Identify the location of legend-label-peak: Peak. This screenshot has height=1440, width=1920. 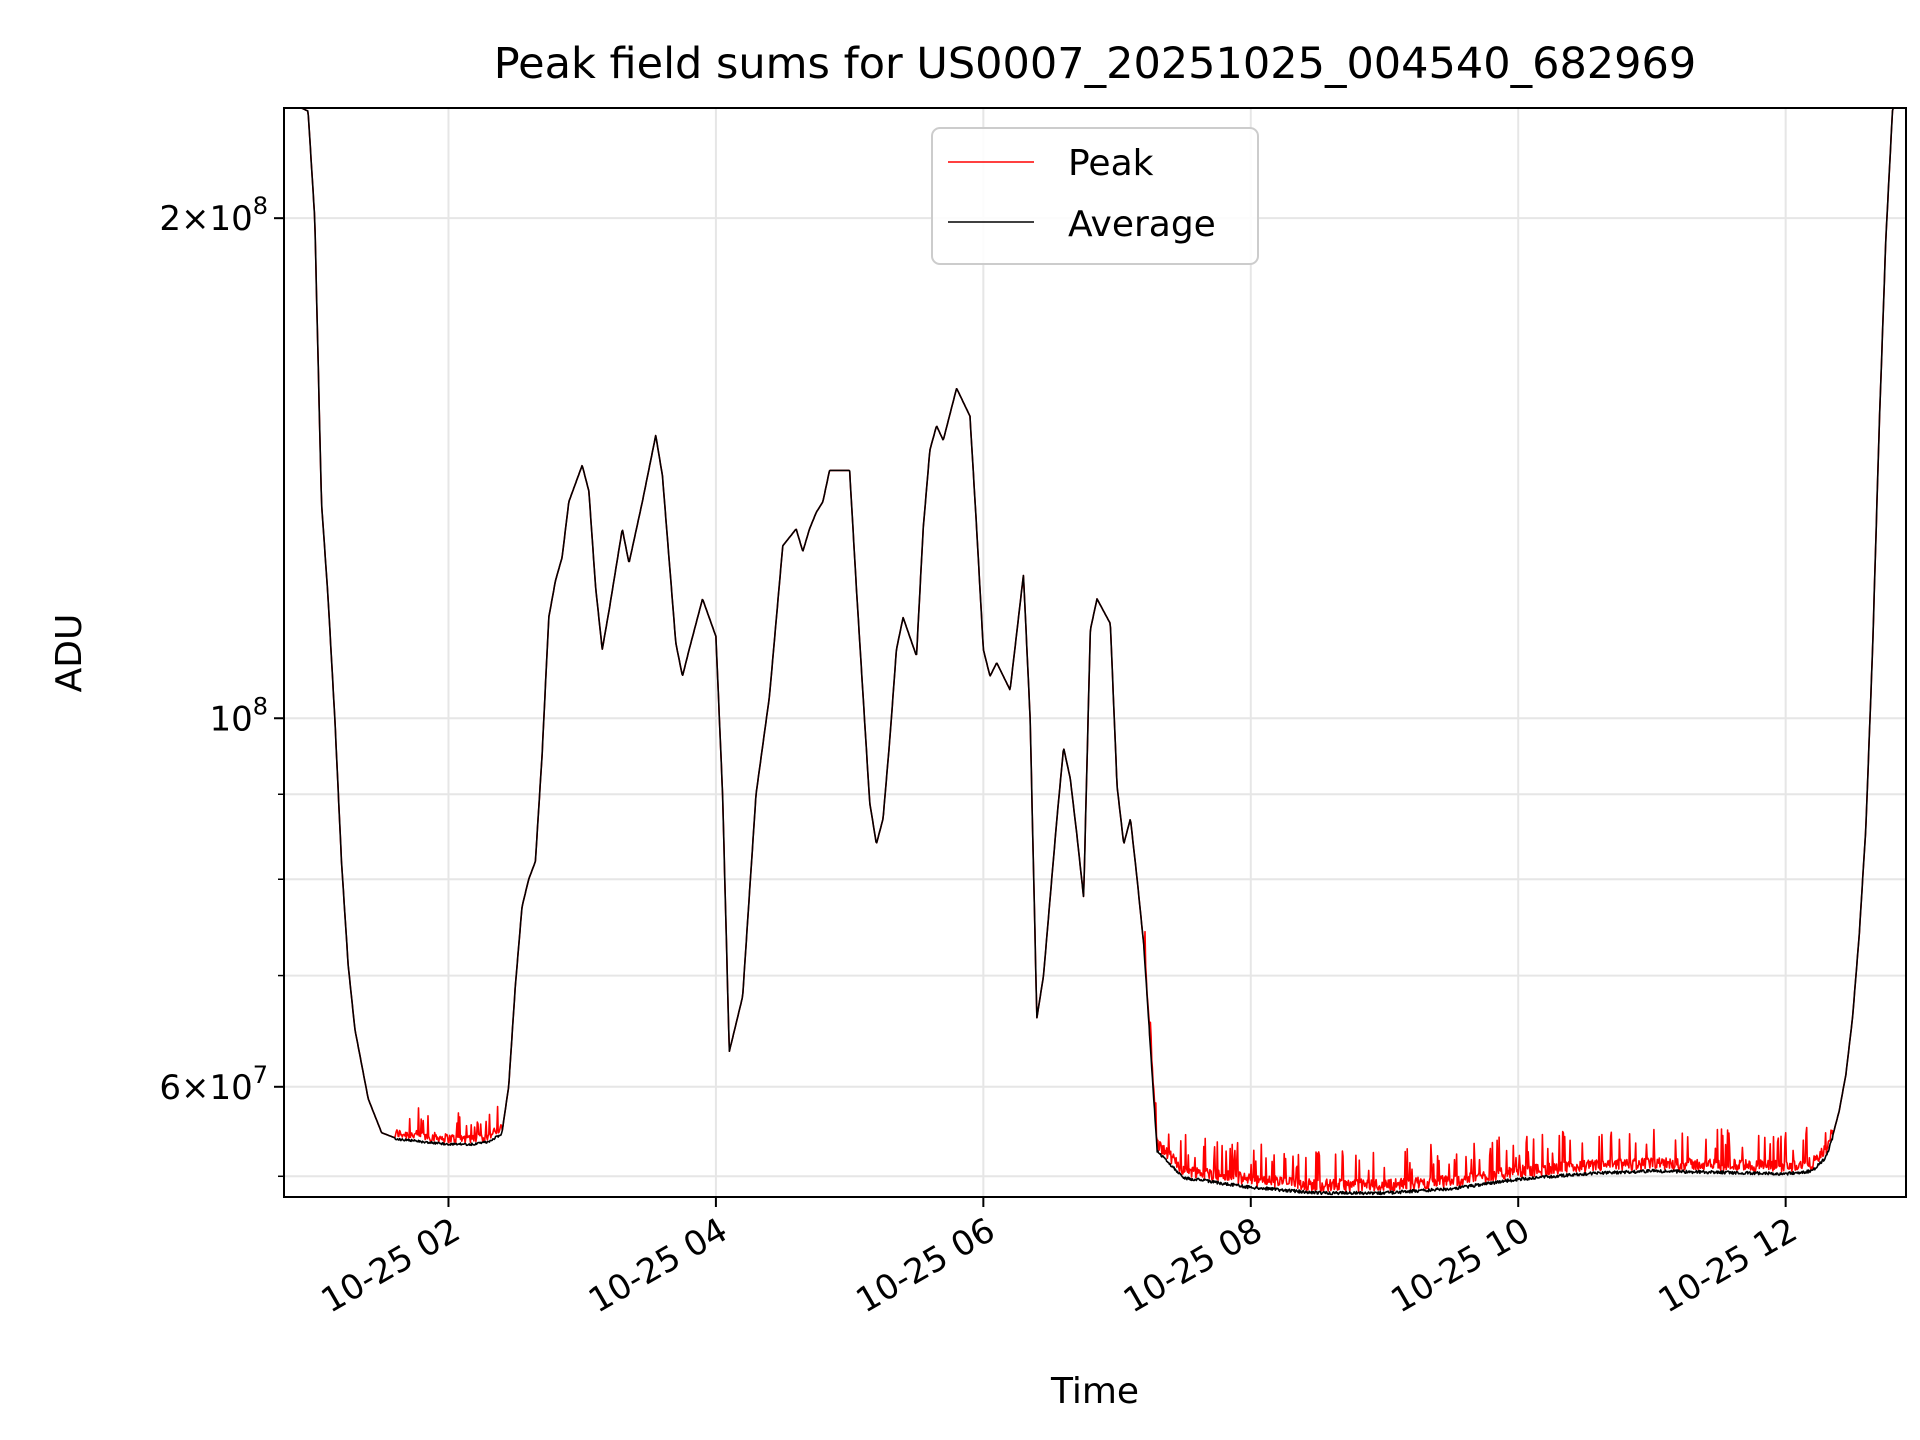
(1111, 163).